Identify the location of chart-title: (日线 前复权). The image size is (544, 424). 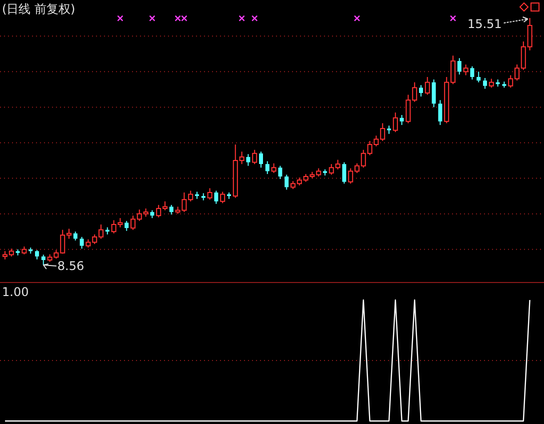
(39, 9).